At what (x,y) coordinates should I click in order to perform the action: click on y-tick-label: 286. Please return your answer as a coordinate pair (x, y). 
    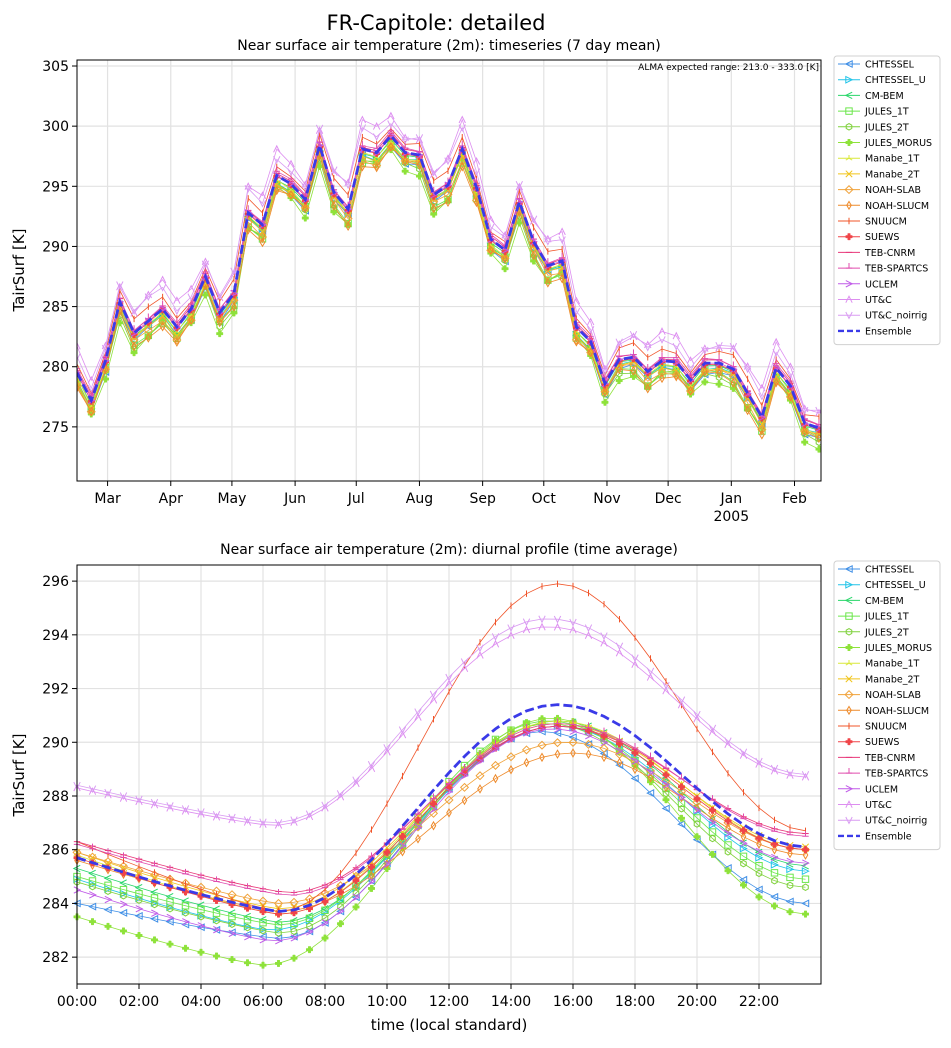
    Looking at the image, I should click on (55, 851).